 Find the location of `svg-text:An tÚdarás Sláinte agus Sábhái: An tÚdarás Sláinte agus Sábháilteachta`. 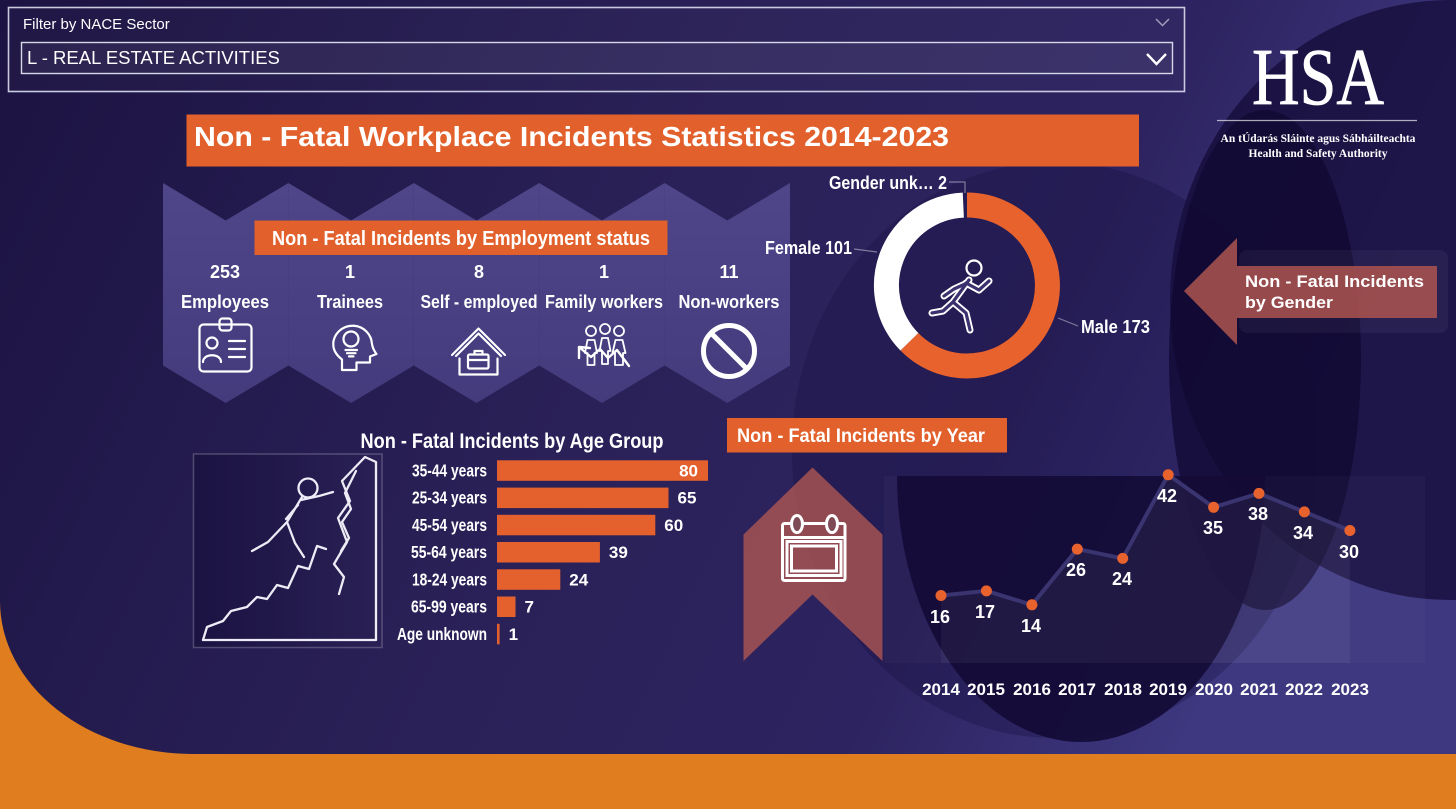

svg-text:An tÚdarás Sláinte agus Sábhái: An tÚdarás Sláinte agus Sábháilteachta is located at coordinates (1318, 138).